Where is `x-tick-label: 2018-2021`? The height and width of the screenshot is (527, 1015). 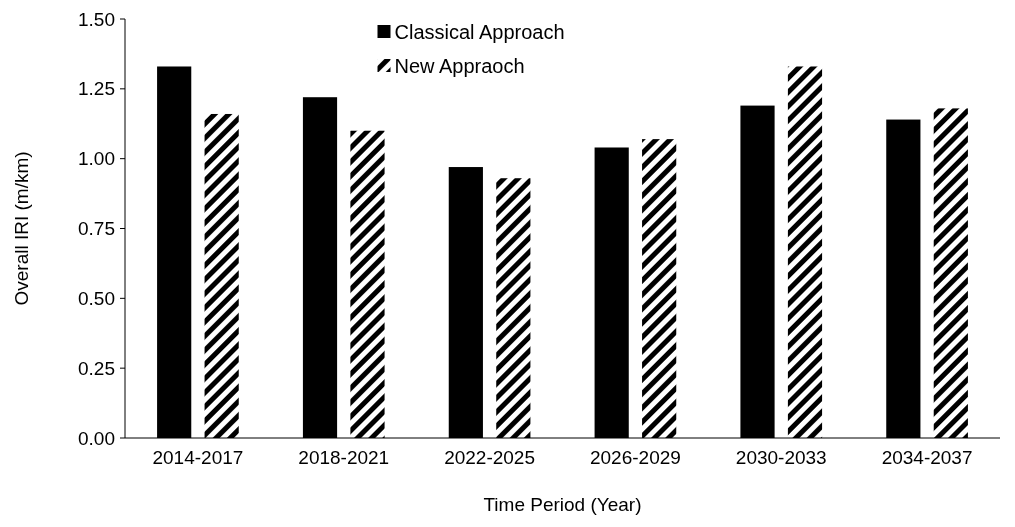 x-tick-label: 2018-2021 is located at coordinates (344, 457).